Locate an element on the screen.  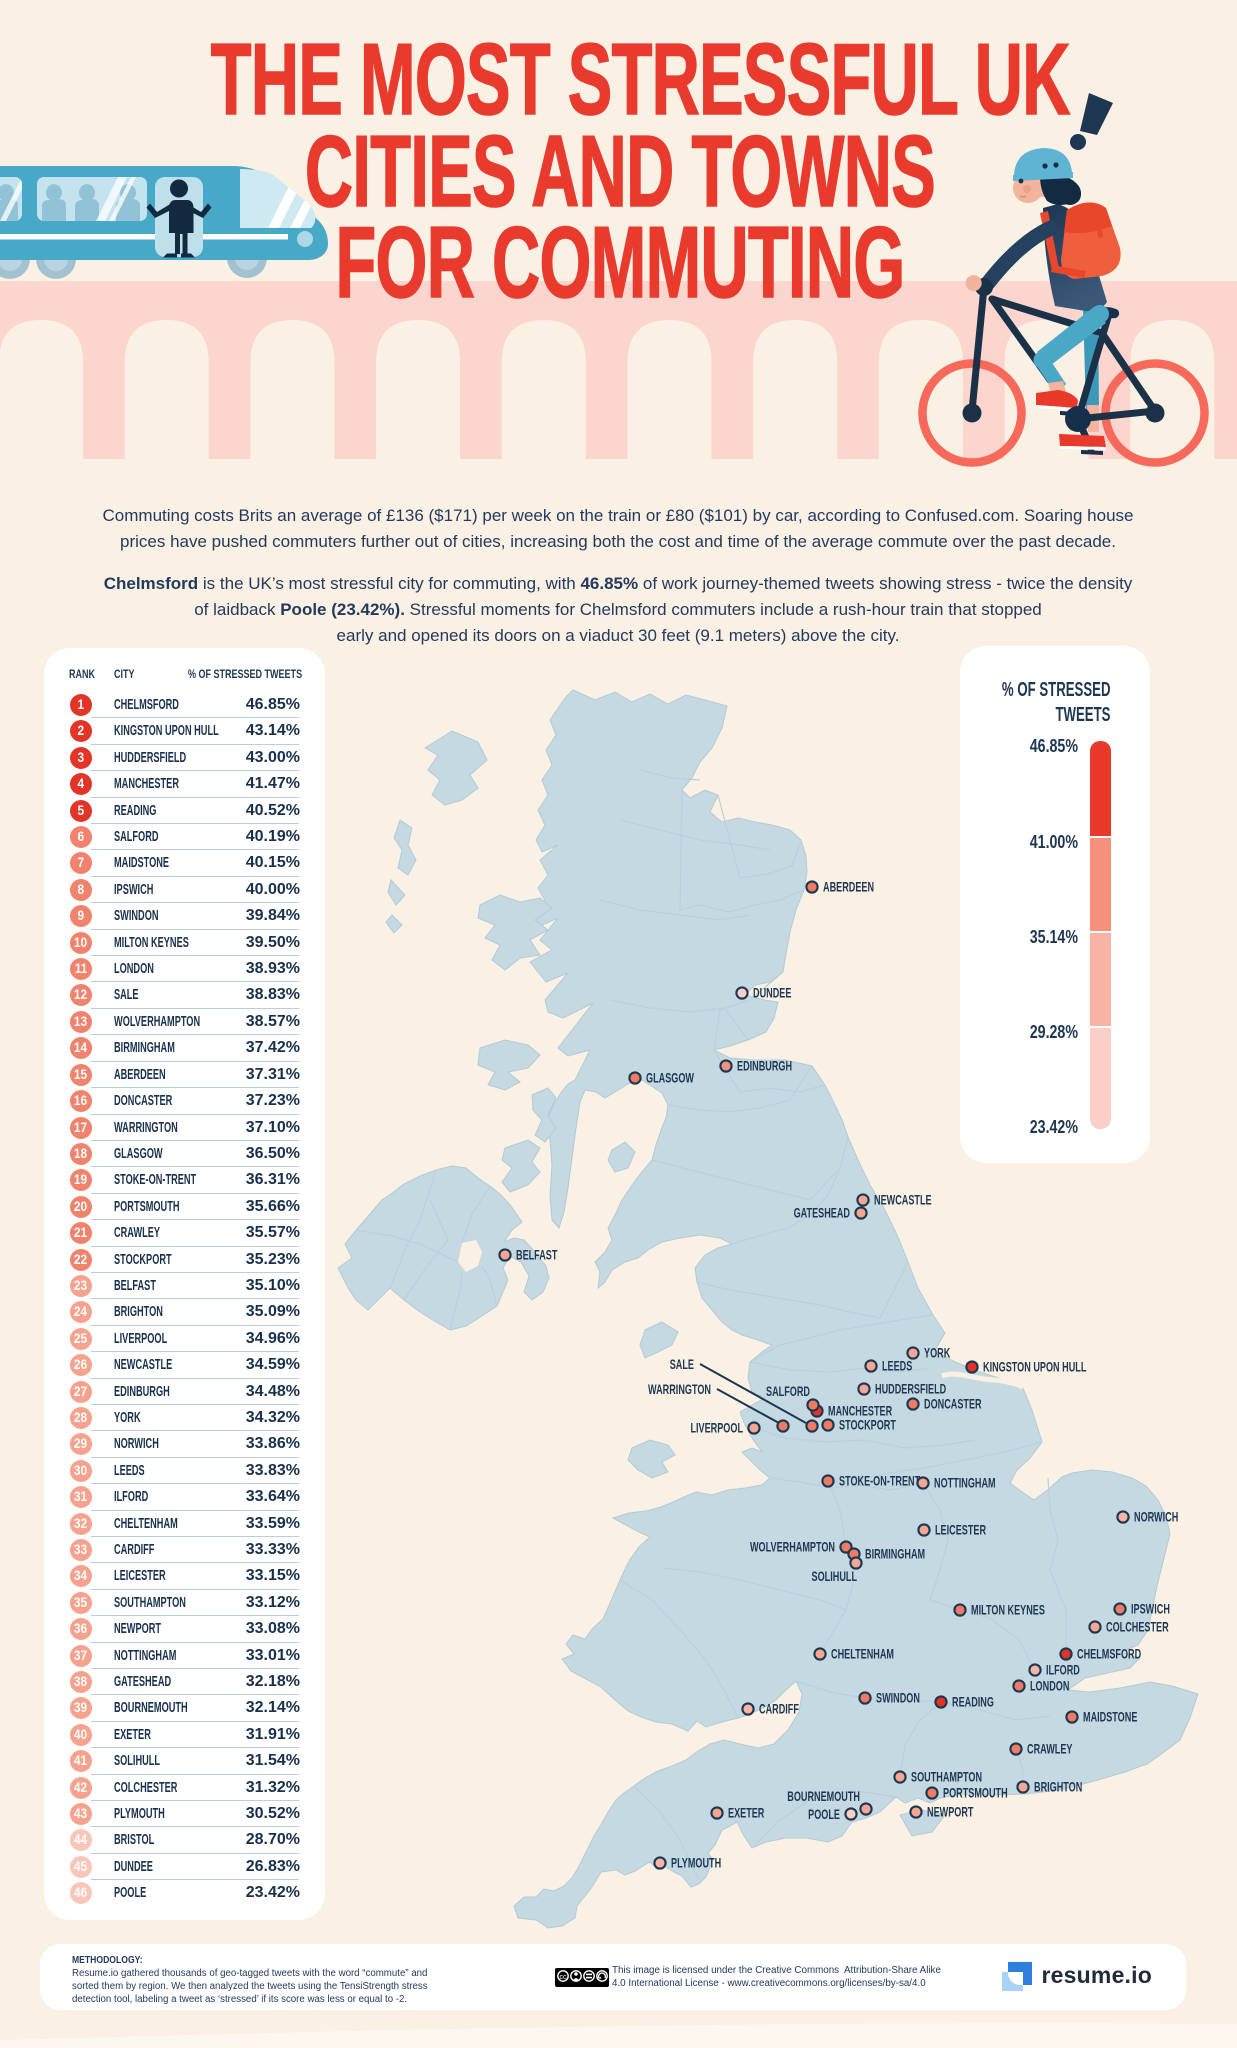
svg-text: SWINDON is located at coordinates (898, 1697).